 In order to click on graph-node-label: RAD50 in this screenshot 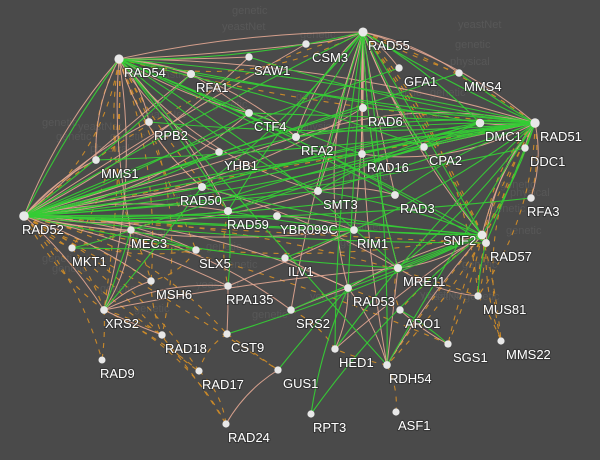, I will do `click(201, 200)`.